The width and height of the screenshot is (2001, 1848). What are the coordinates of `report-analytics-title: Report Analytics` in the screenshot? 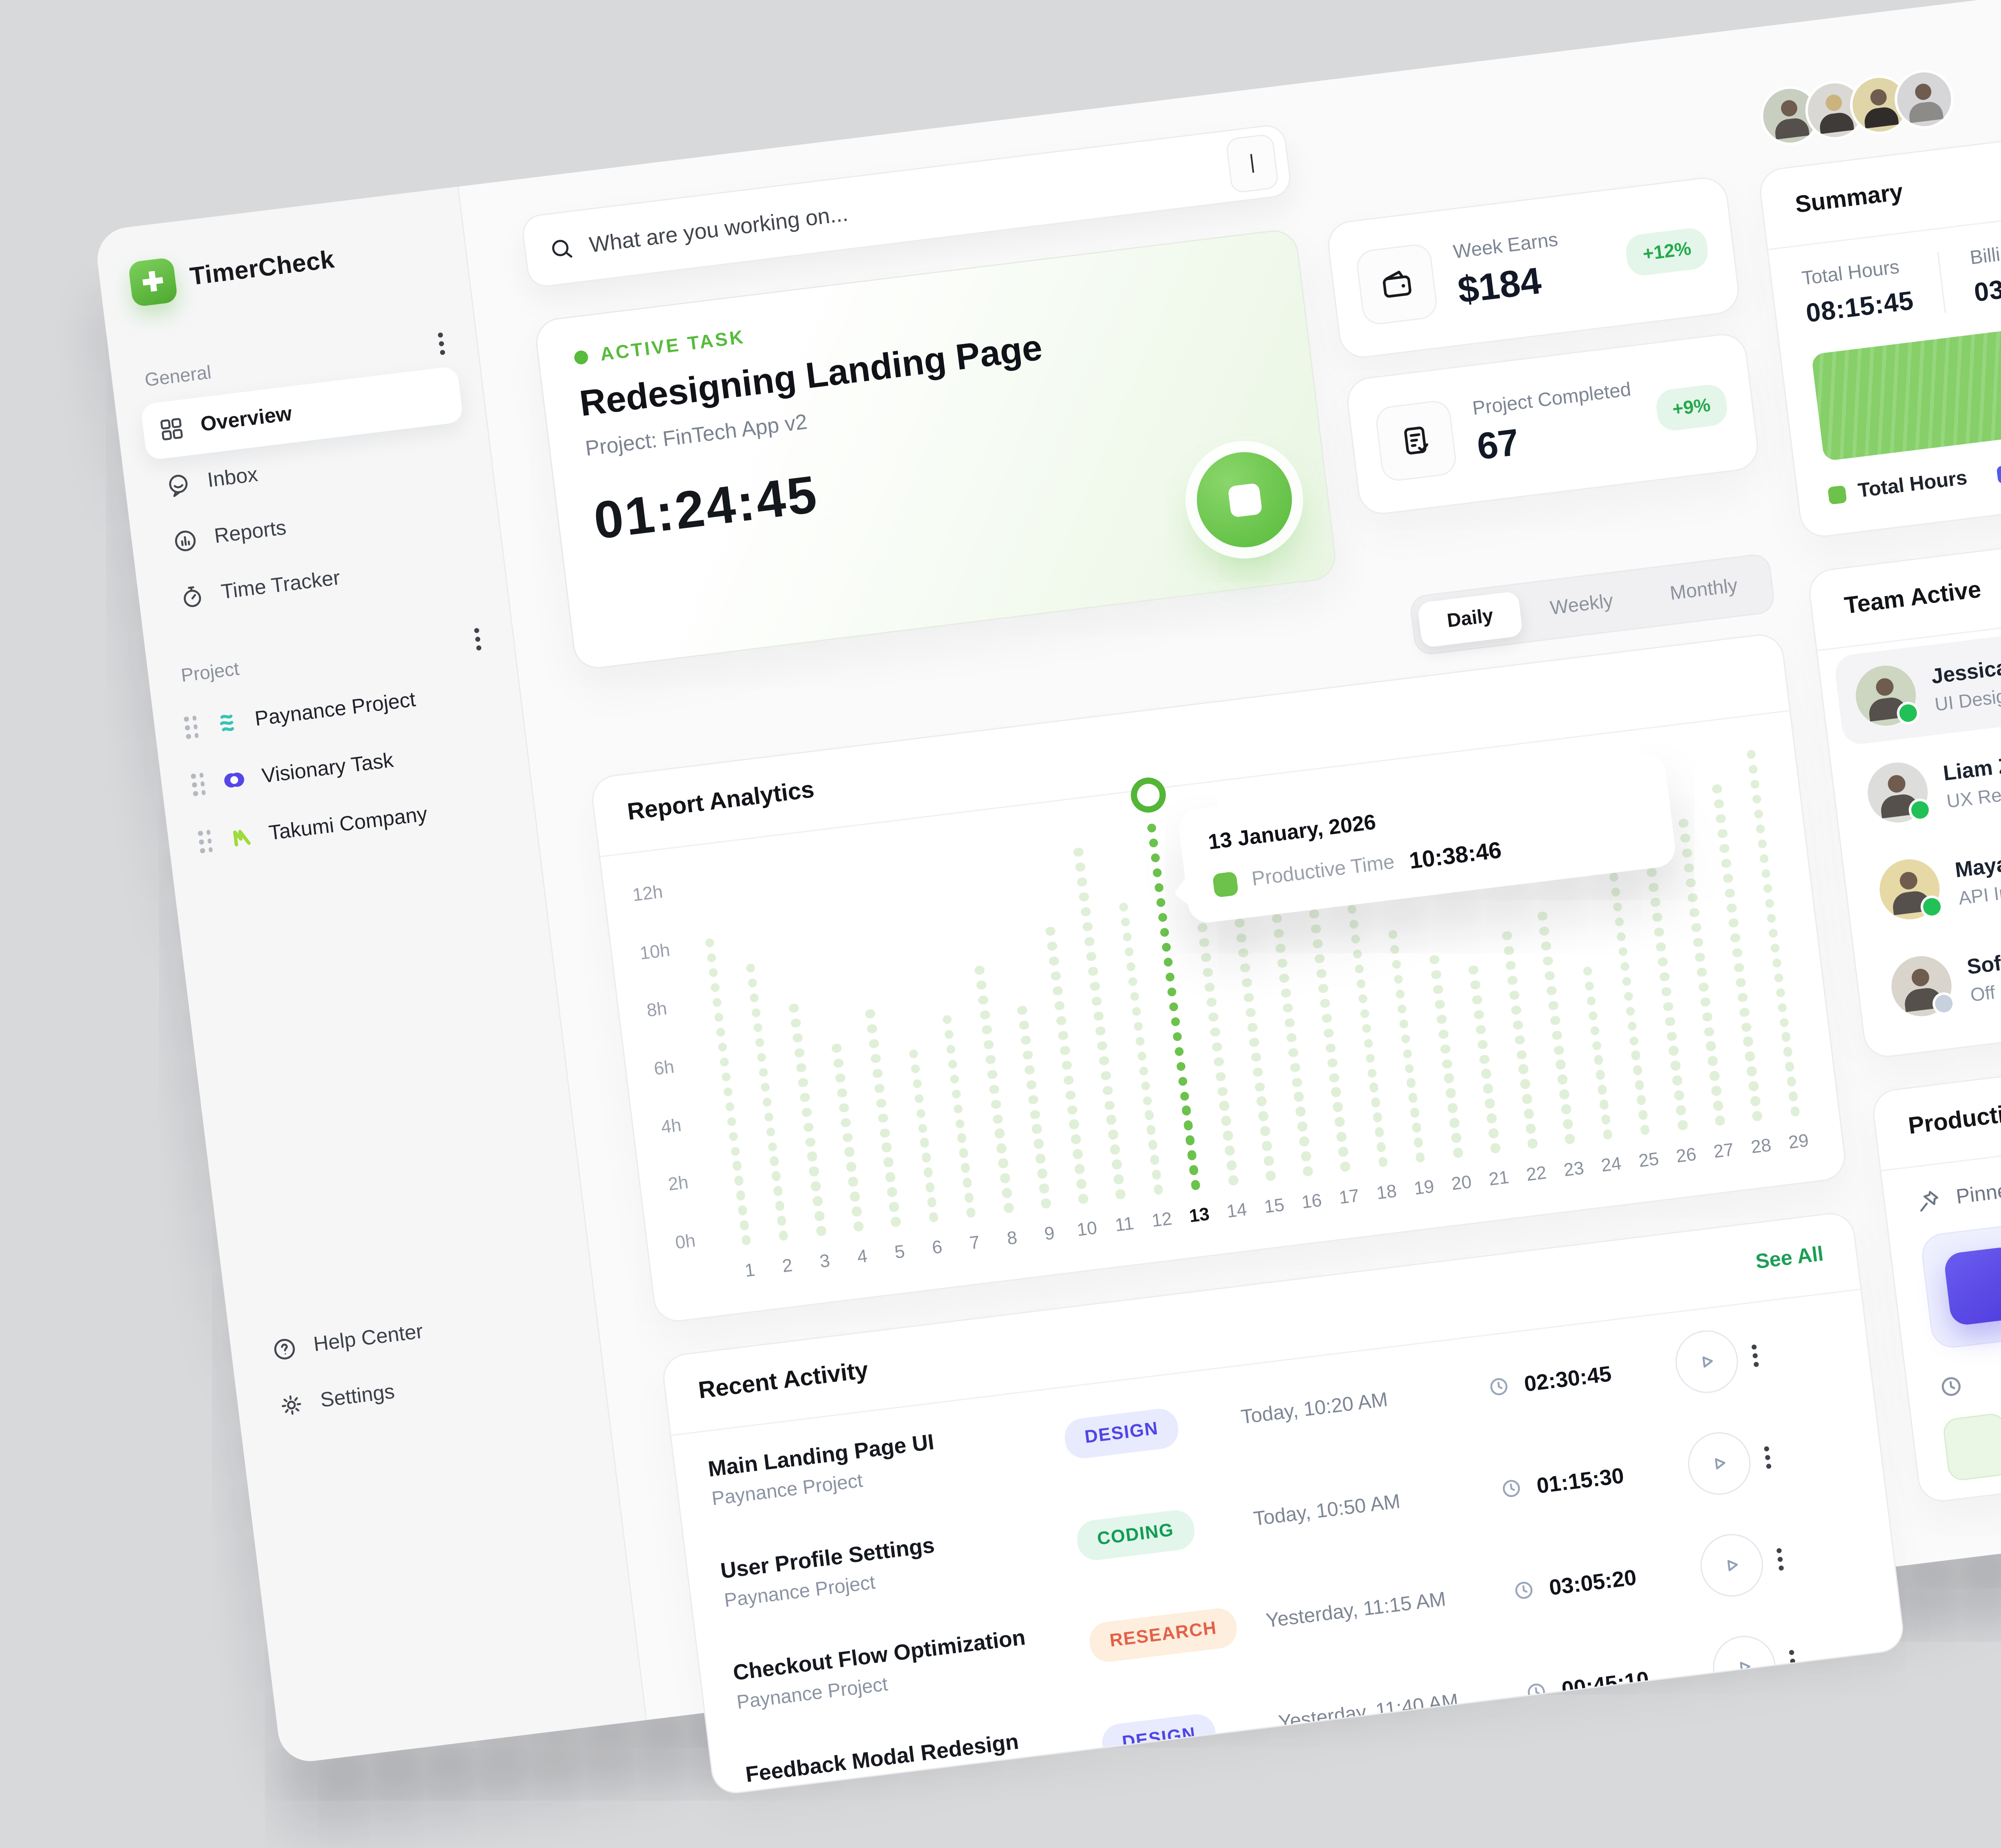 It's located at (721, 801).